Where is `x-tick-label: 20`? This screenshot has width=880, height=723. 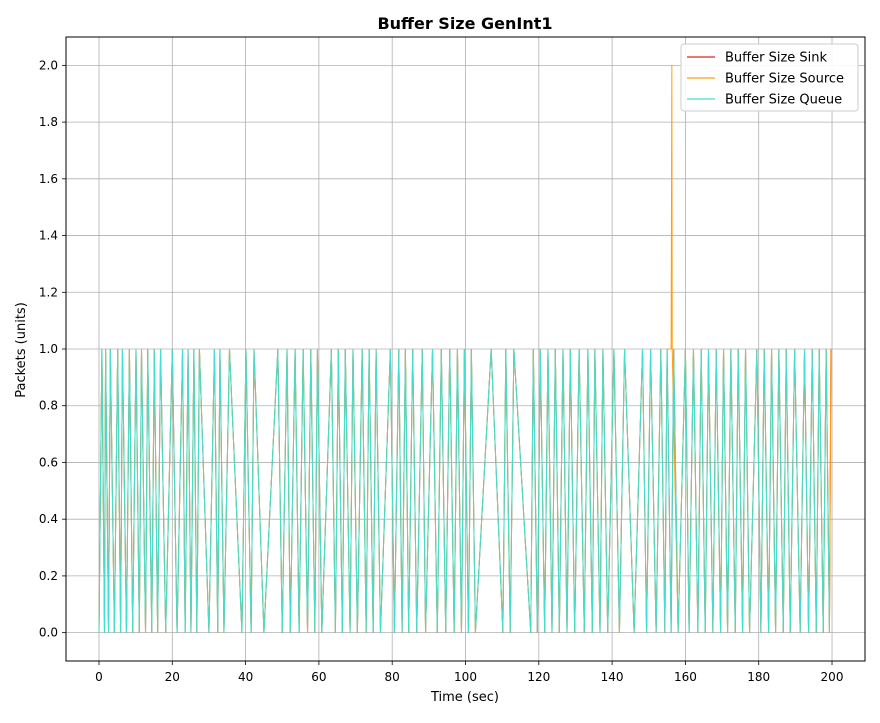
x-tick-label: 20 is located at coordinates (172, 677).